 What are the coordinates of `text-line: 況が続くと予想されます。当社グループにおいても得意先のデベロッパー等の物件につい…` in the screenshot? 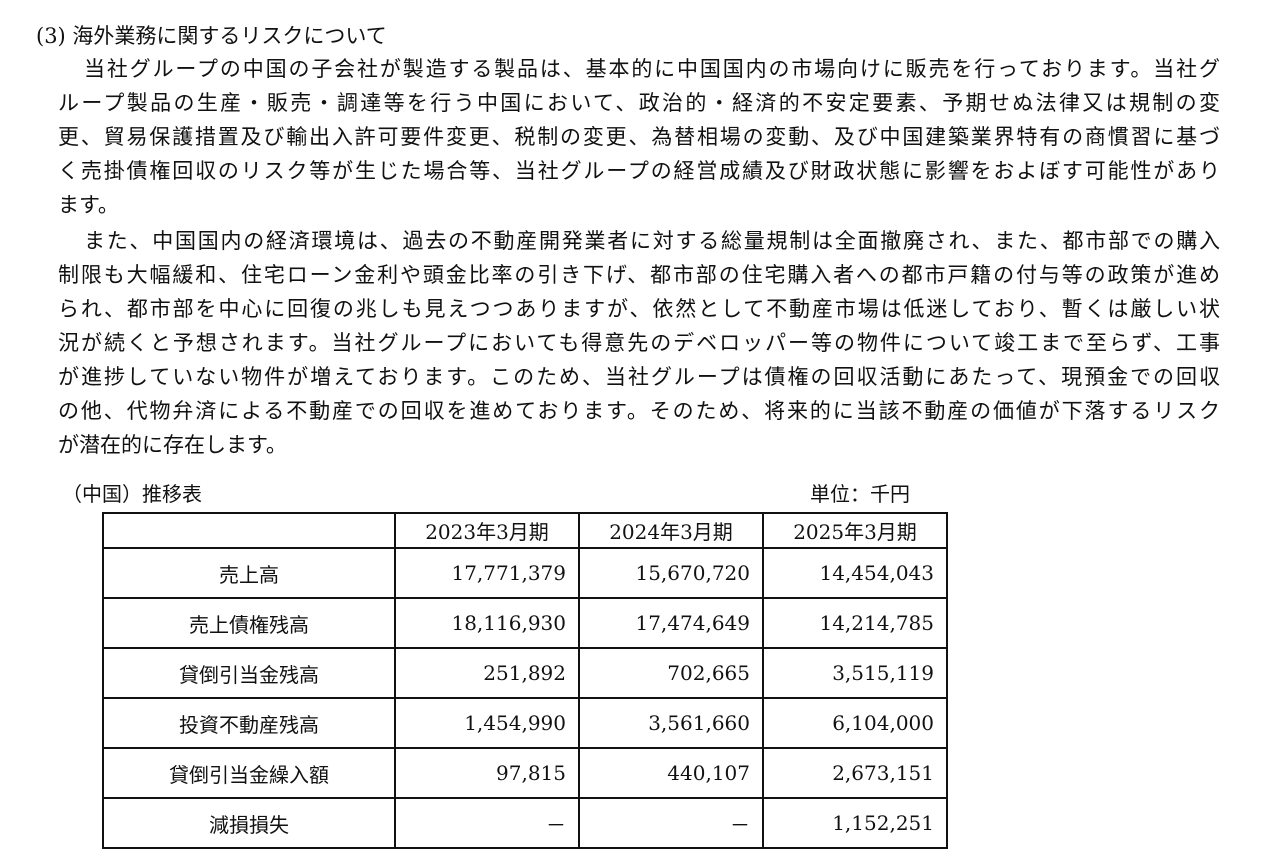 It's located at (639, 343).